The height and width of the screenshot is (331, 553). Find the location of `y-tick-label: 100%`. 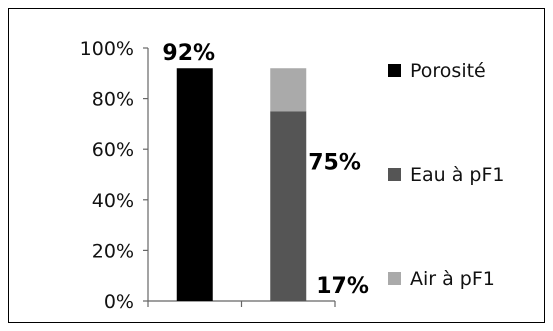

y-tick-label: 100% is located at coordinates (107, 49).